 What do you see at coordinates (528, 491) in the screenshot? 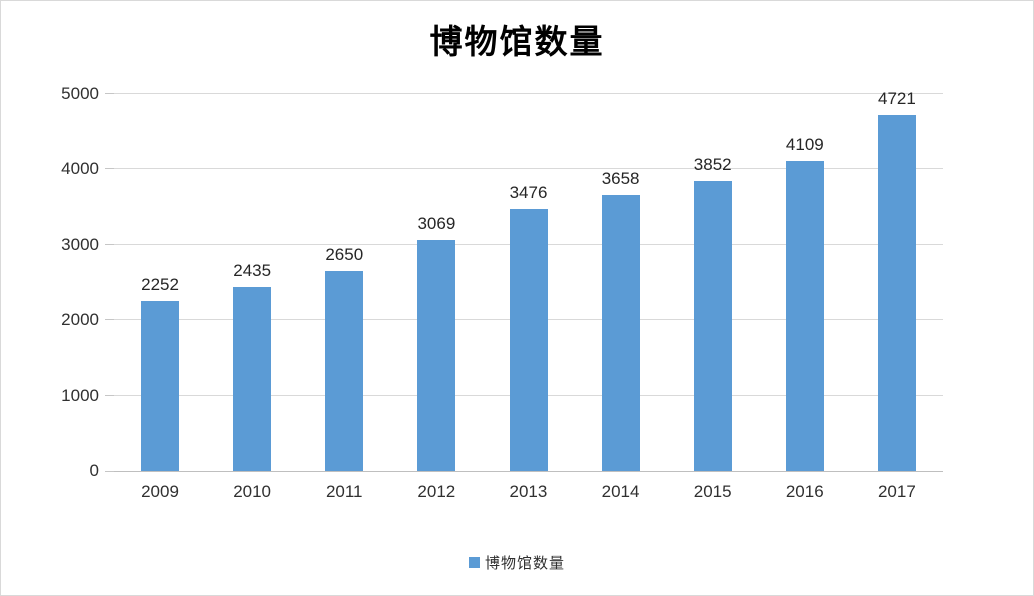
I see `x-axis-label-2013: 2013` at bounding box center [528, 491].